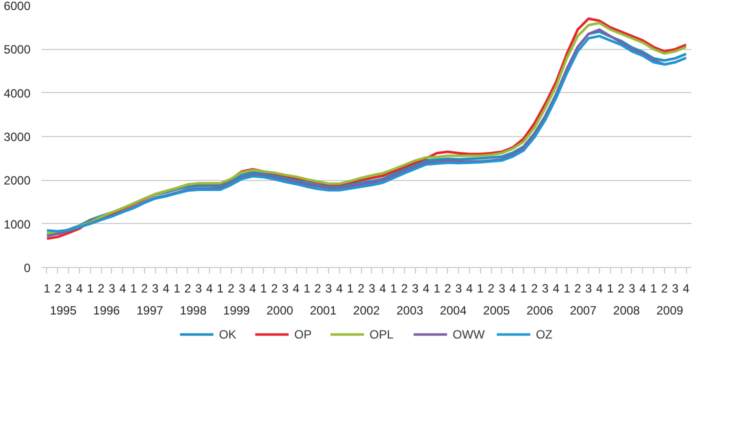 The image size is (737, 439). I want to click on legend-label: OWW, so click(469, 335).